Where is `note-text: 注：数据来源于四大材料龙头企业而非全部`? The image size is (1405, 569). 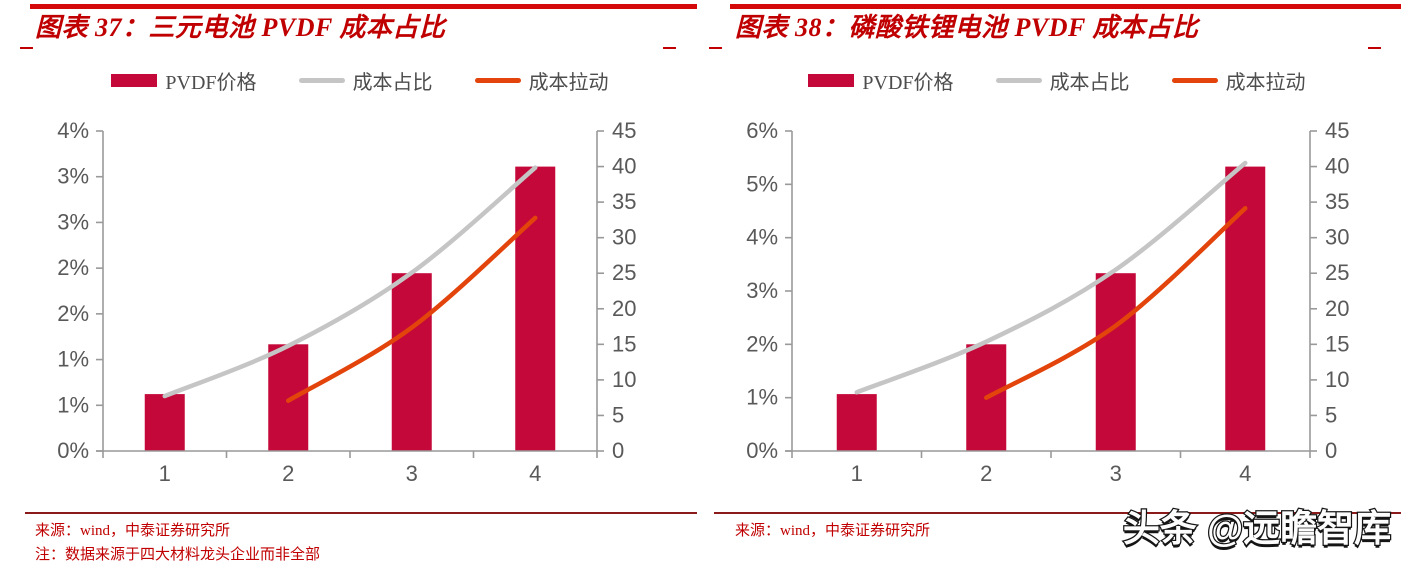 note-text: 注：数据来源于四大材料龙头企业而非全部 is located at coordinates (178, 555).